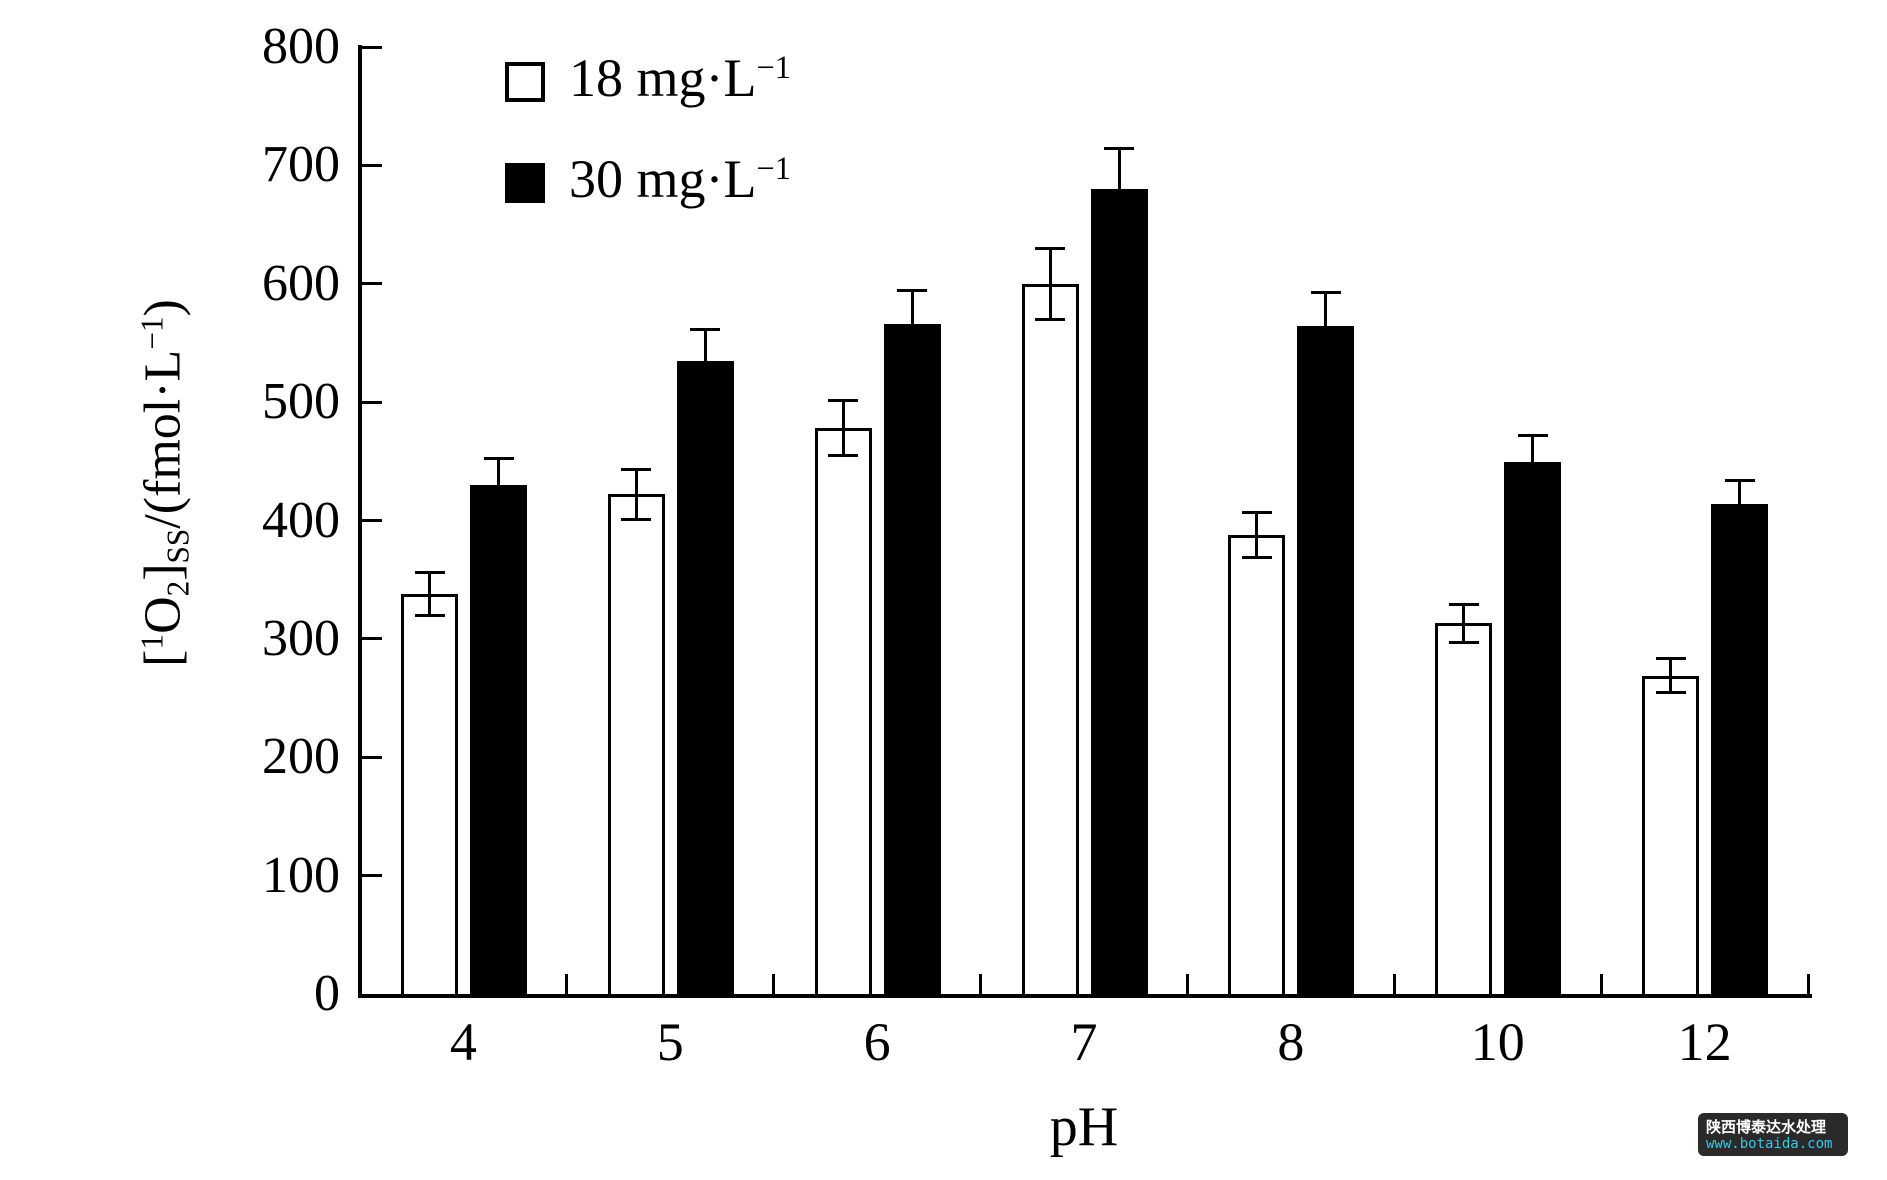 This screenshot has width=1887, height=1180. I want to click on y-tick-label: 200, so click(301, 757).